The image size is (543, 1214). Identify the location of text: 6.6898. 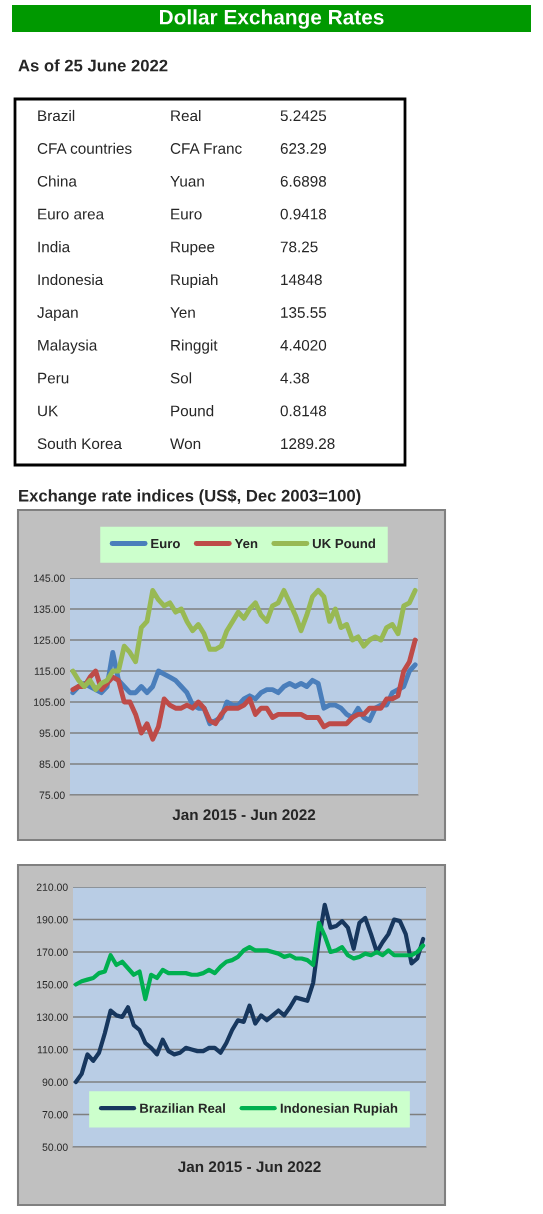
(303, 181).